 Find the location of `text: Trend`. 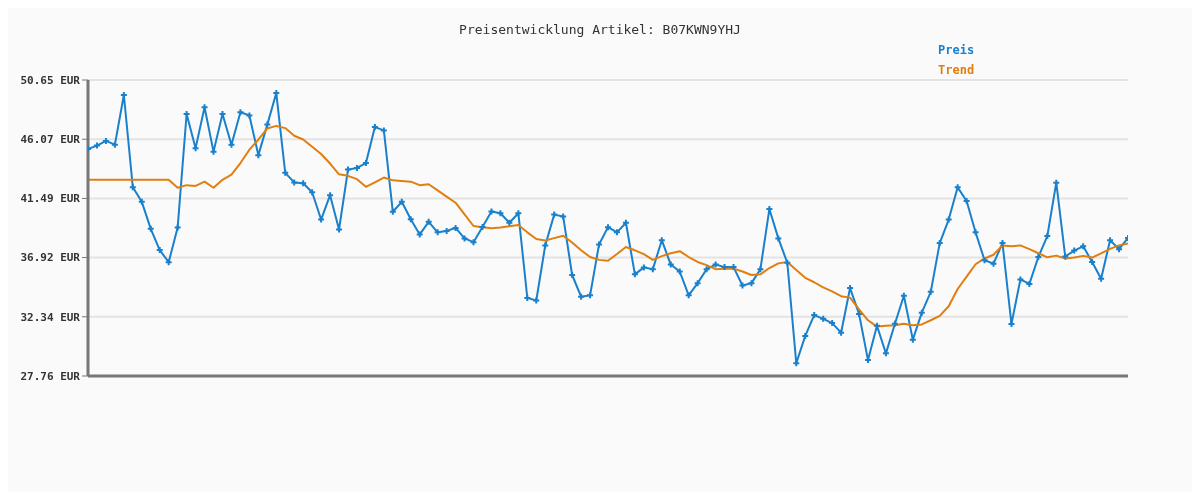

text: Trend is located at coordinates (956, 70).